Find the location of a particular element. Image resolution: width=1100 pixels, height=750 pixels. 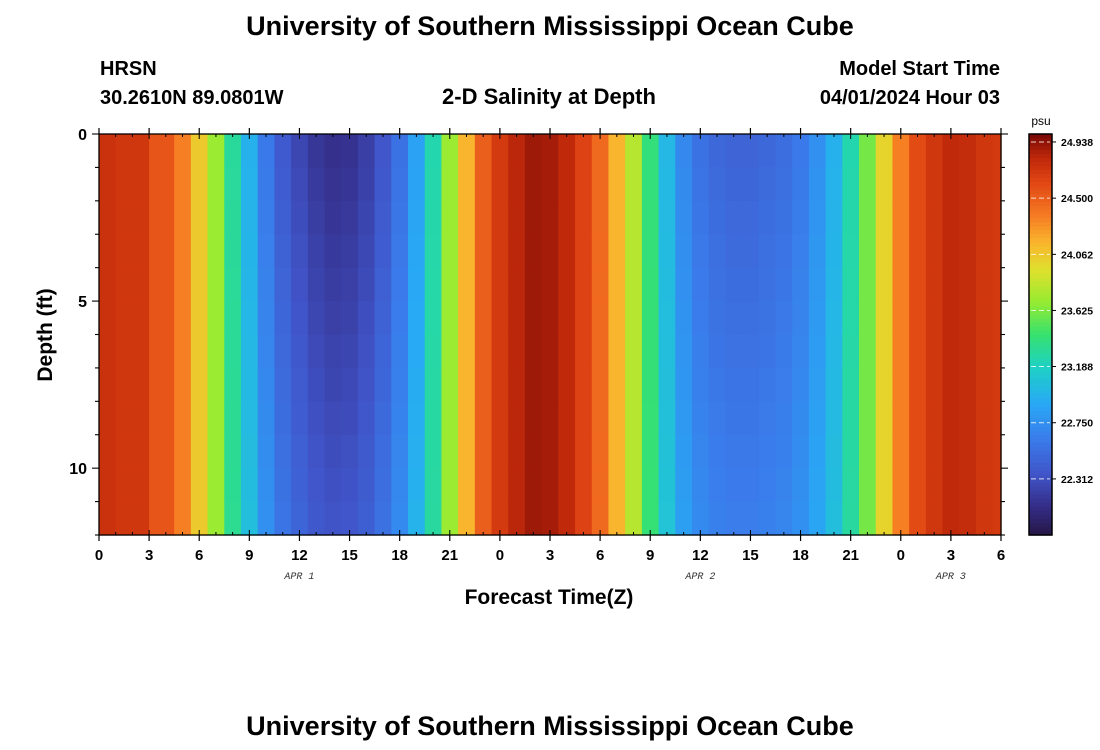

station-coords: 30.2610N 89.0801W is located at coordinates (192, 98).